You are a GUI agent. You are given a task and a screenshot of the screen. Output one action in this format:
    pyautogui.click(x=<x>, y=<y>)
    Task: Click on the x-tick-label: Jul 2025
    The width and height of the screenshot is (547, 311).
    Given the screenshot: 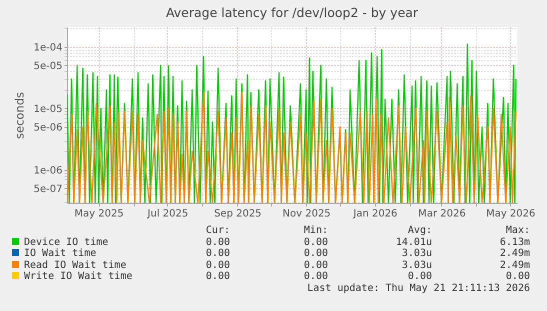 What is the action you would take?
    pyautogui.click(x=167, y=214)
    